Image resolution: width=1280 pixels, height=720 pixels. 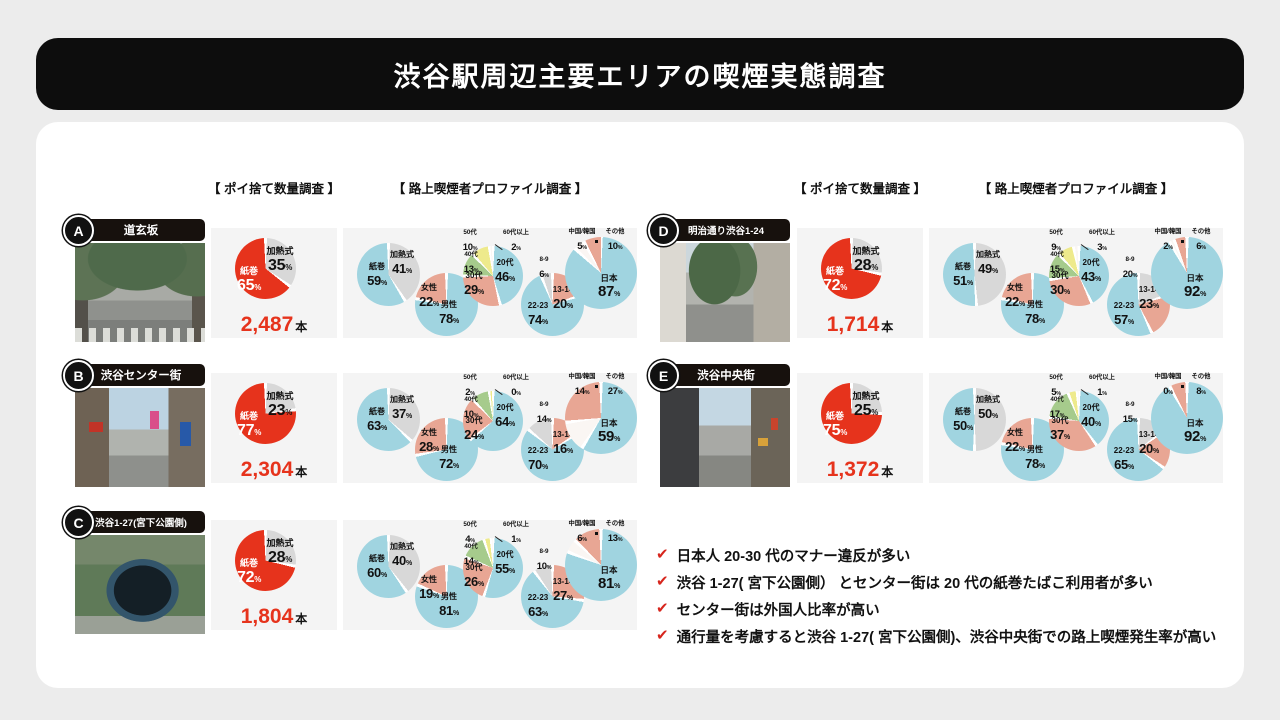 I want to click on slice-value: 19%, so click(x=429, y=593).